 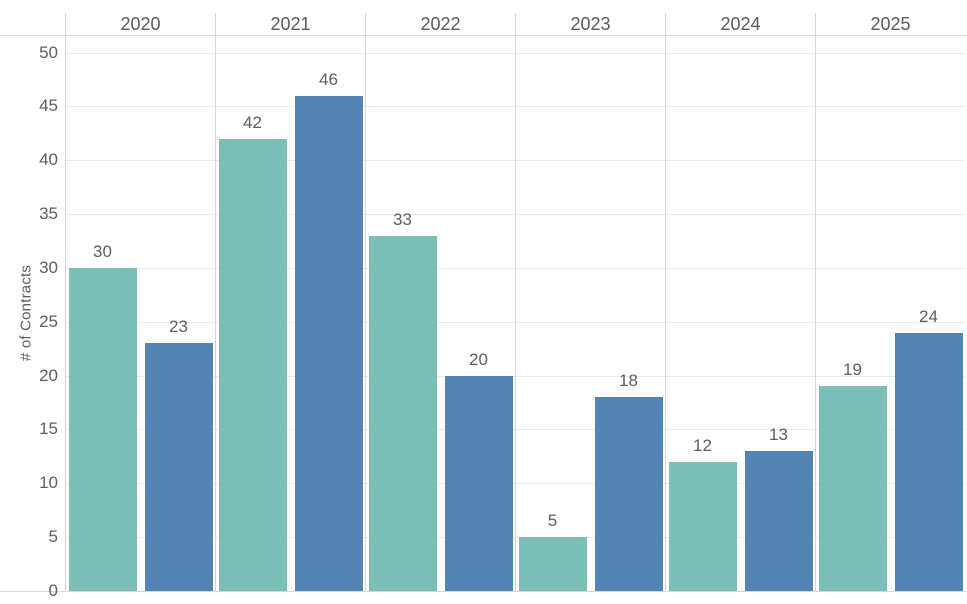 What do you see at coordinates (552, 551) in the screenshot?
I see `bar-teal-2023: 5` at bounding box center [552, 551].